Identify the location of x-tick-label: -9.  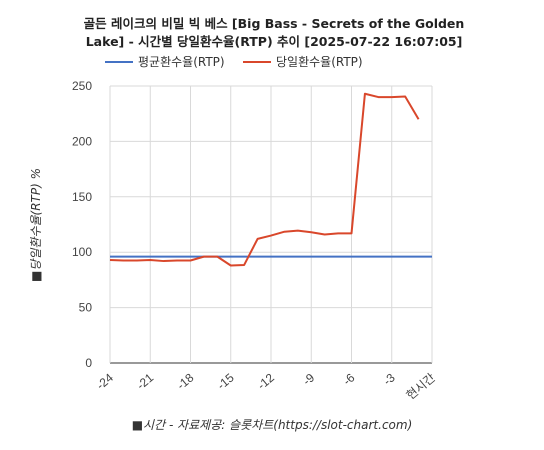
(308, 379).